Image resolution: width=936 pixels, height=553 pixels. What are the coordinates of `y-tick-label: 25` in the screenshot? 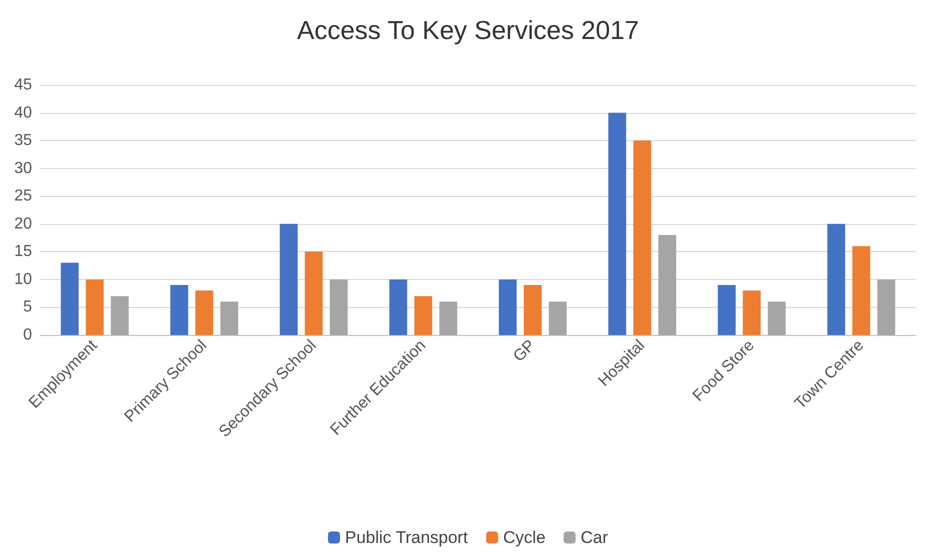 It's located at (23, 196).